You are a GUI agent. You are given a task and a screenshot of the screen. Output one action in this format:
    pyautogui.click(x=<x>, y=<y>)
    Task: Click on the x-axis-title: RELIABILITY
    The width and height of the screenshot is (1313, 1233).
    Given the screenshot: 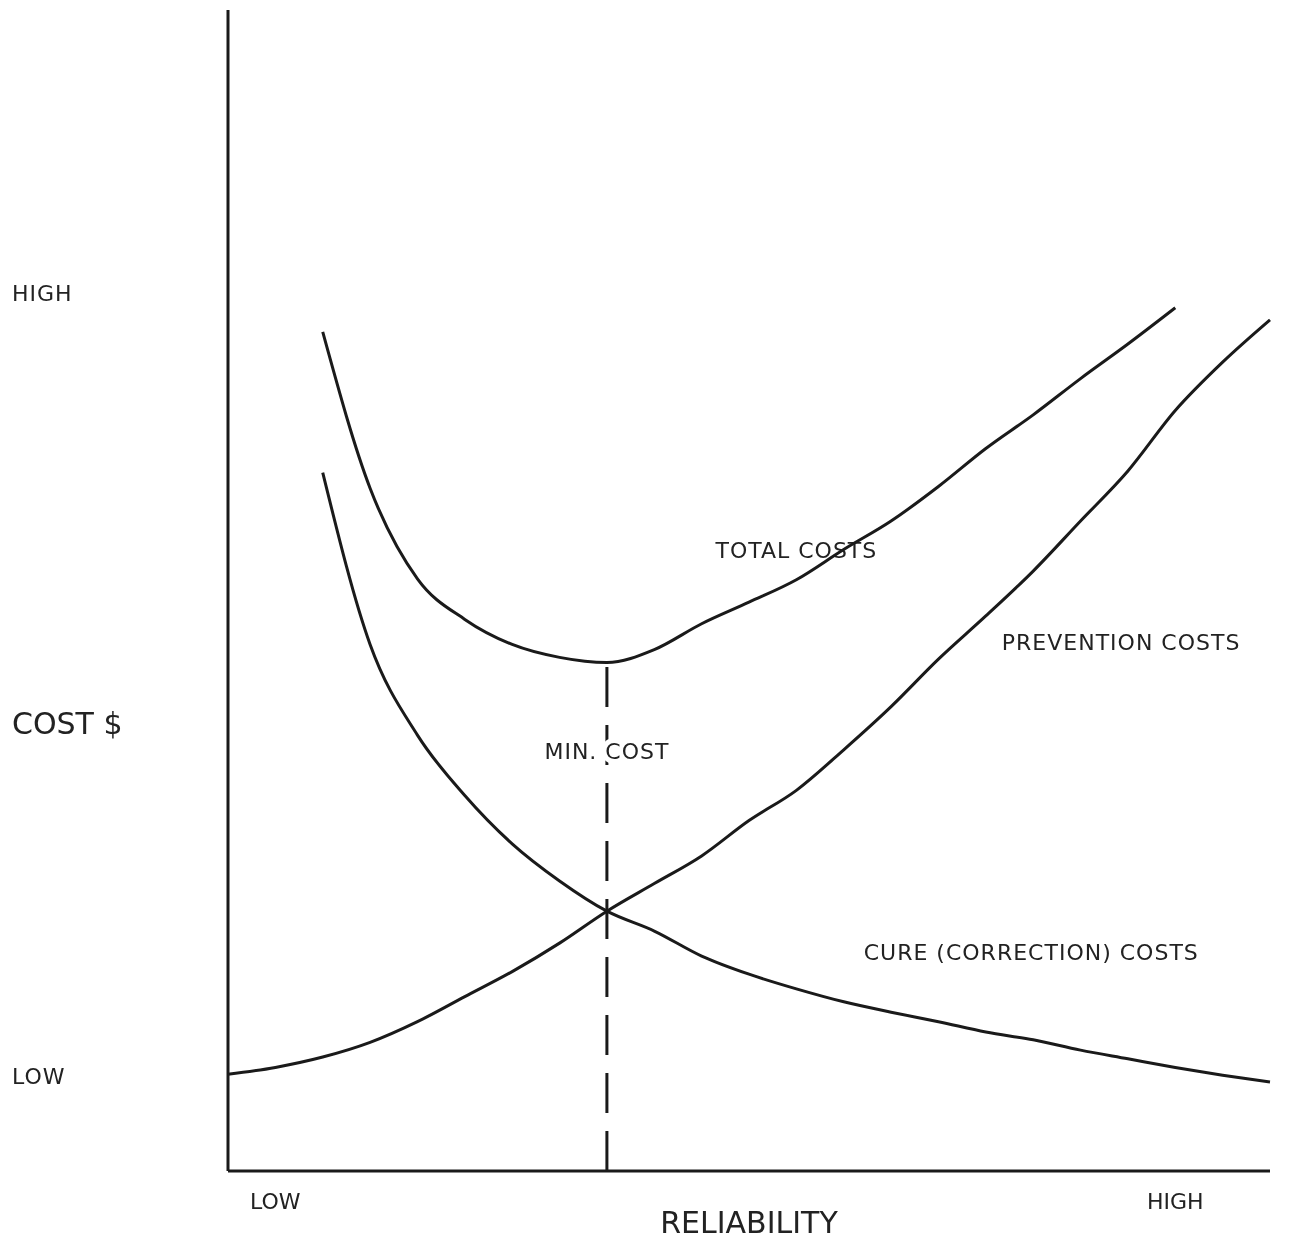 What is the action you would take?
    pyautogui.click(x=749, y=1219)
    